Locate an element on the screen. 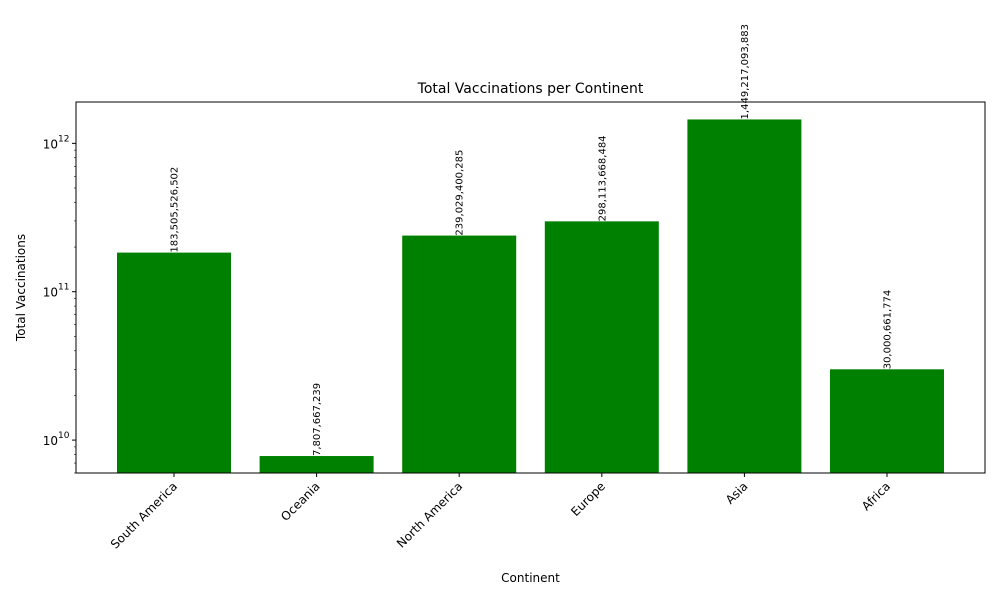 The image size is (1000, 600). data-label: 183,505,526,502 is located at coordinates (175, 210).